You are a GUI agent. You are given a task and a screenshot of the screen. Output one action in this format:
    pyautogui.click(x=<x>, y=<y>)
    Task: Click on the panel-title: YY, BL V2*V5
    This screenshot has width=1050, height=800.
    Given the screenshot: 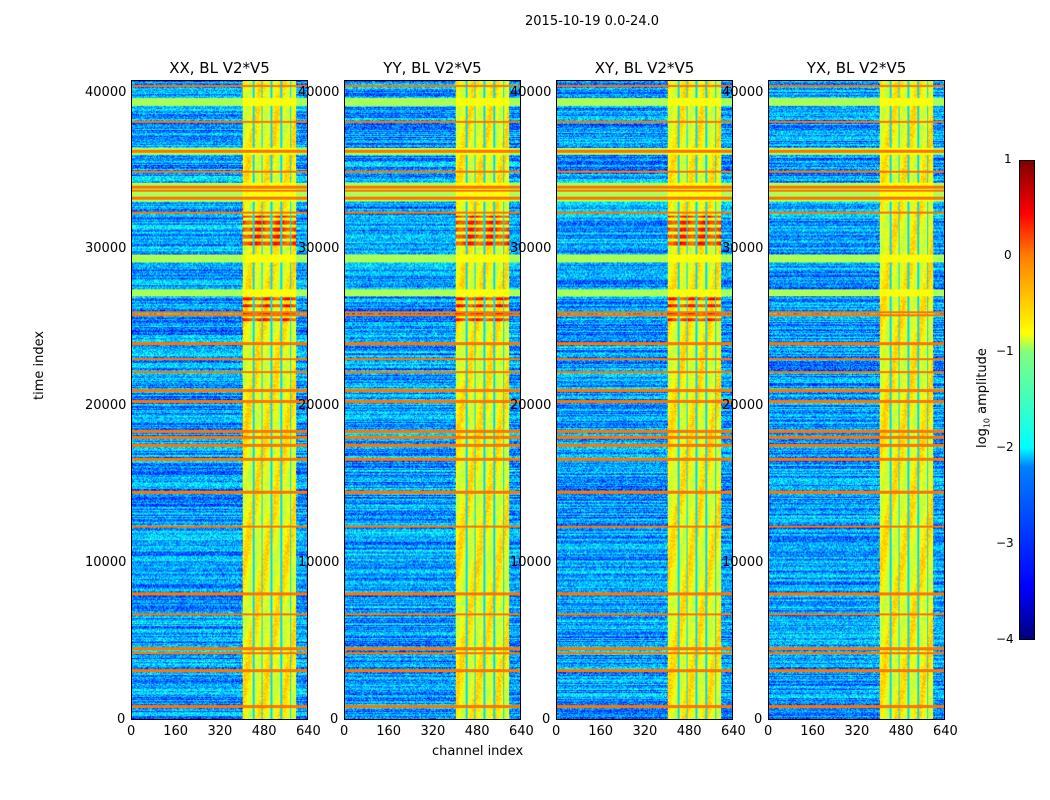 What is the action you would take?
    pyautogui.click(x=432, y=68)
    